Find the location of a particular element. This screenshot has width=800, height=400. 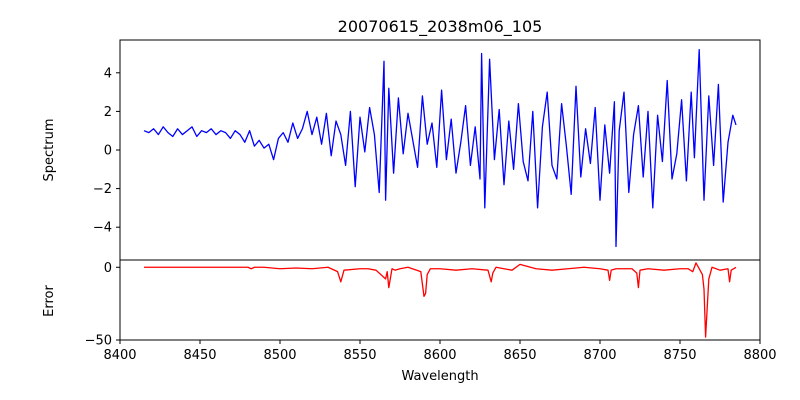

error-y-tick-label: 0 is located at coordinates (108, 268).